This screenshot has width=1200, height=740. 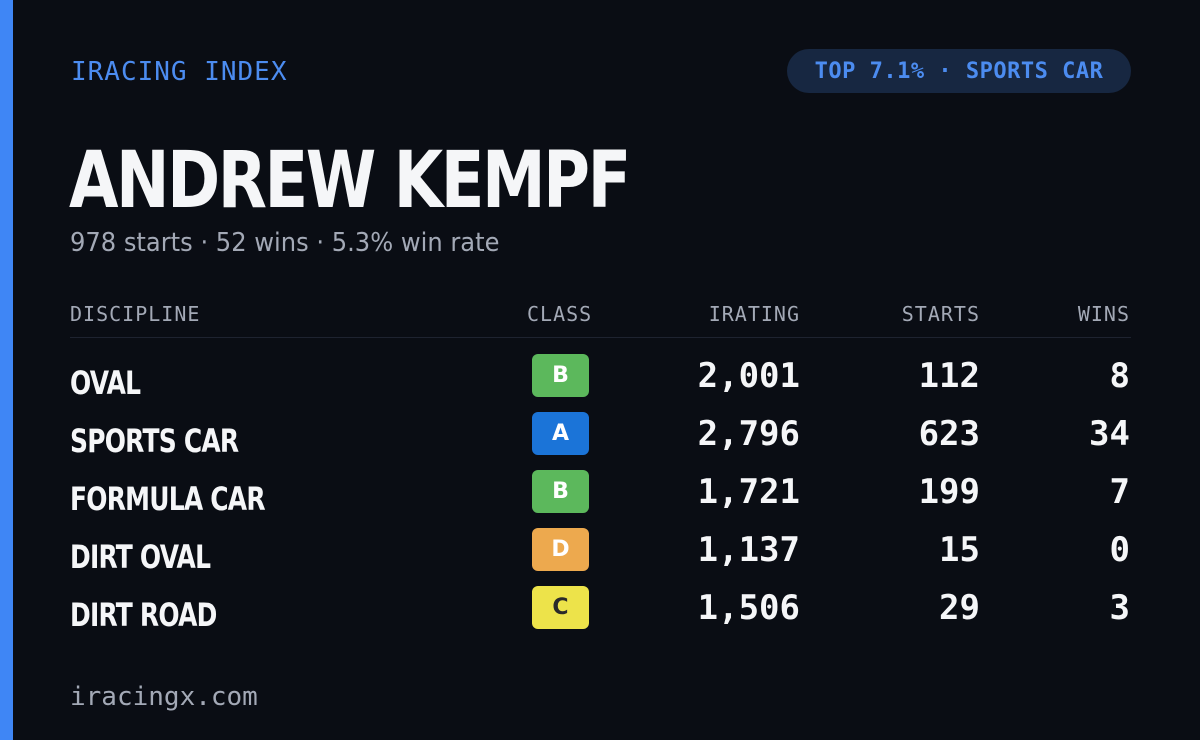 What do you see at coordinates (560, 314) in the screenshot?
I see `column-header-class: CLASS` at bounding box center [560, 314].